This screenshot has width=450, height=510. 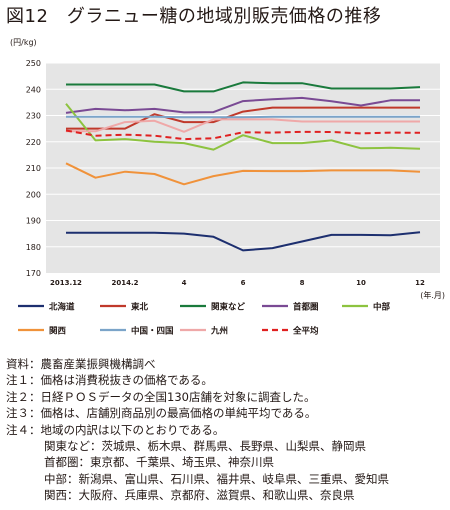 What do you see at coordinates (23, 42) in the screenshot?
I see `y-axis-label: (円/kg)` at bounding box center [23, 42].